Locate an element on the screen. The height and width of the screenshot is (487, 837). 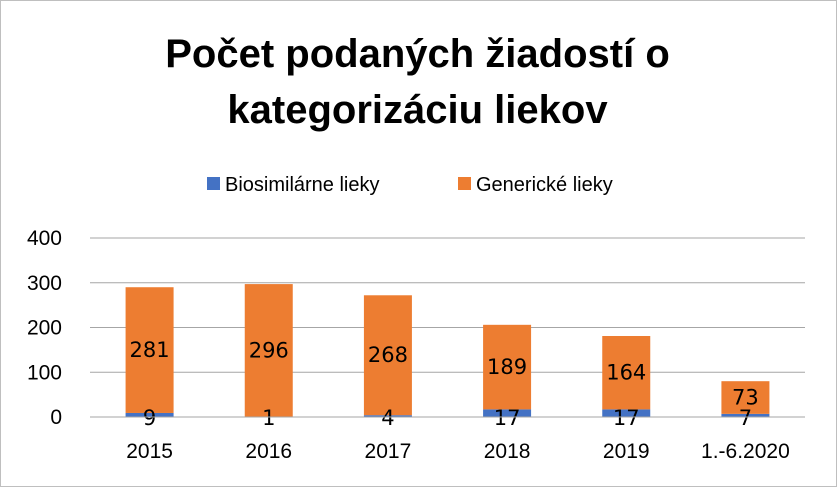
legend: Biosimilárne lieky Generické lieky is located at coordinates (410, 185).